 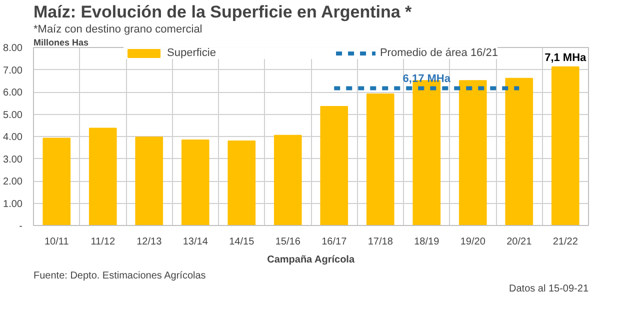 What do you see at coordinates (57, 242) in the screenshot?
I see `x-tick-label: 10/11` at bounding box center [57, 242].